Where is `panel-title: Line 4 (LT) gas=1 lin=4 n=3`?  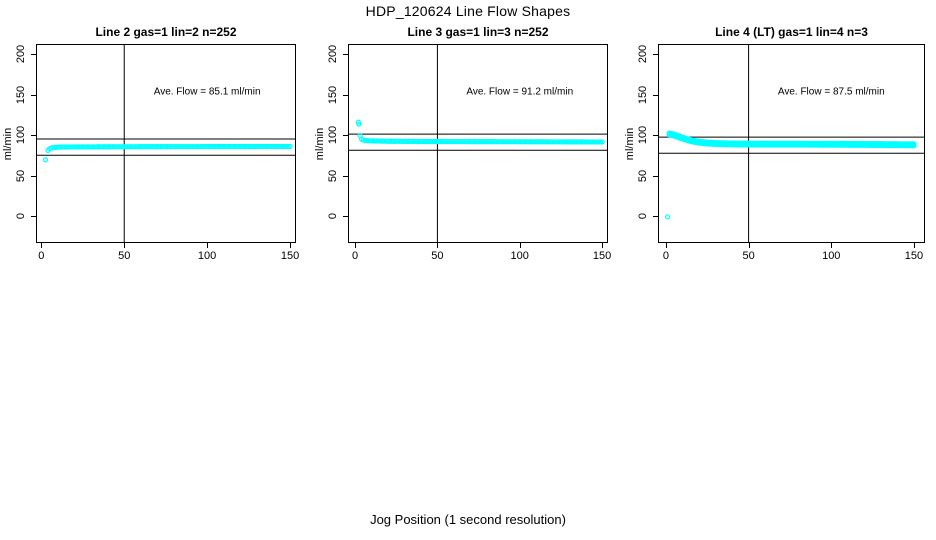 panel-title: Line 4 (LT) gas=1 lin=4 n=3 is located at coordinates (791, 32).